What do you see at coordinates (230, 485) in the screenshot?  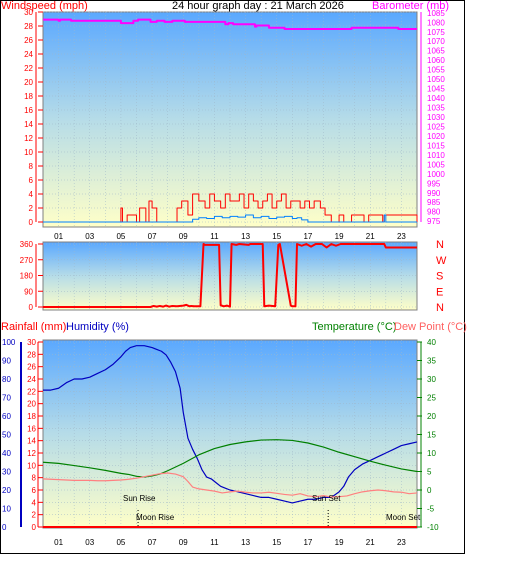 I see `dew-point-line` at bounding box center [230, 485].